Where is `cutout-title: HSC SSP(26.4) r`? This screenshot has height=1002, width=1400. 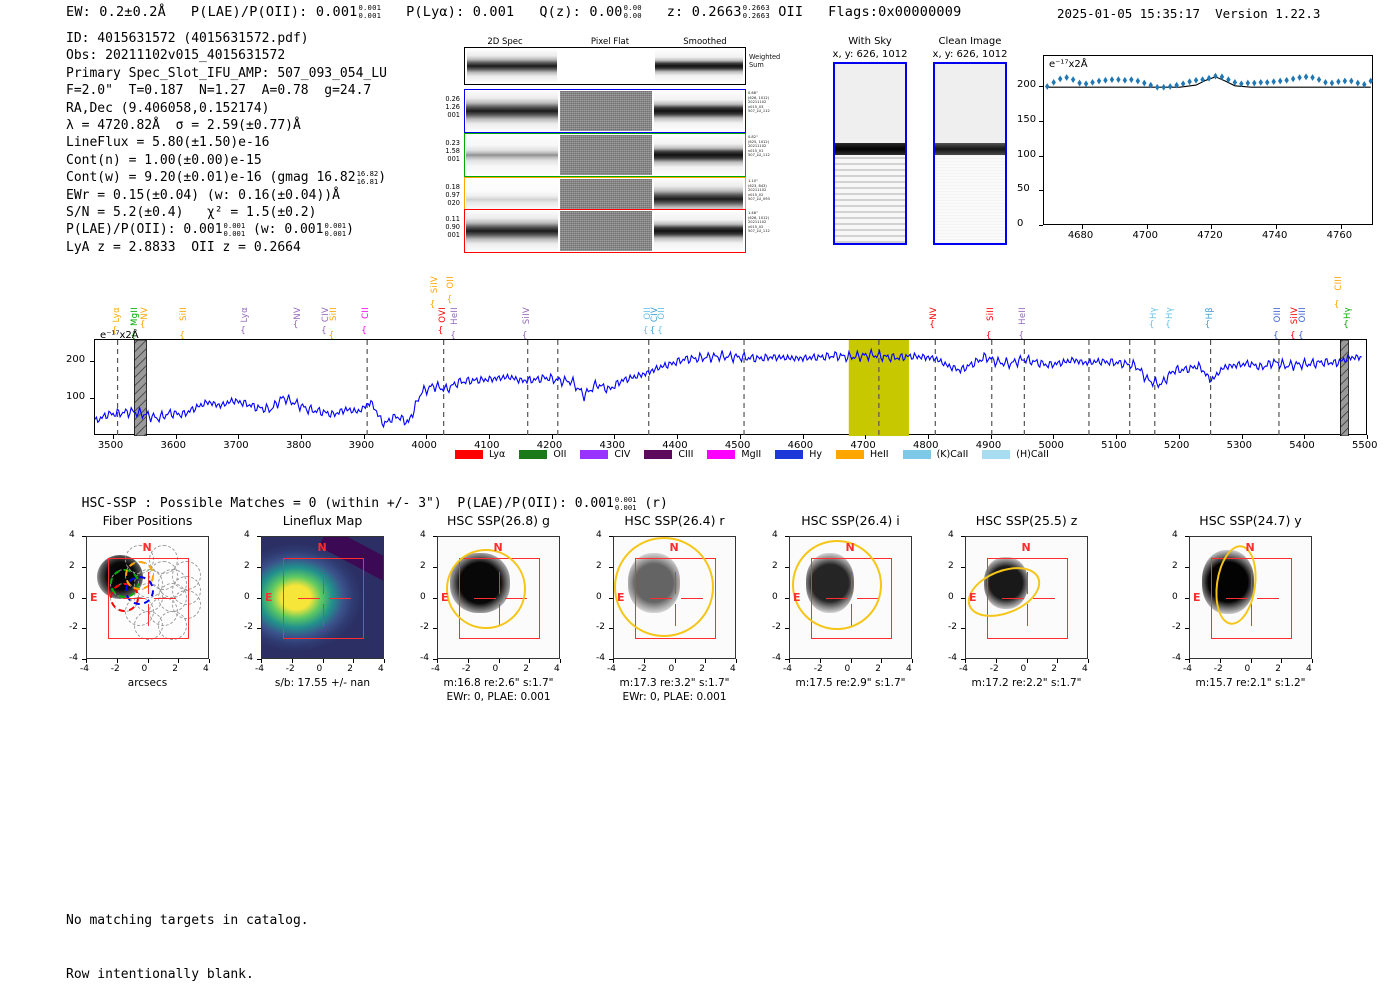 cutout-title: HSC SSP(26.4) r is located at coordinates (674, 520).